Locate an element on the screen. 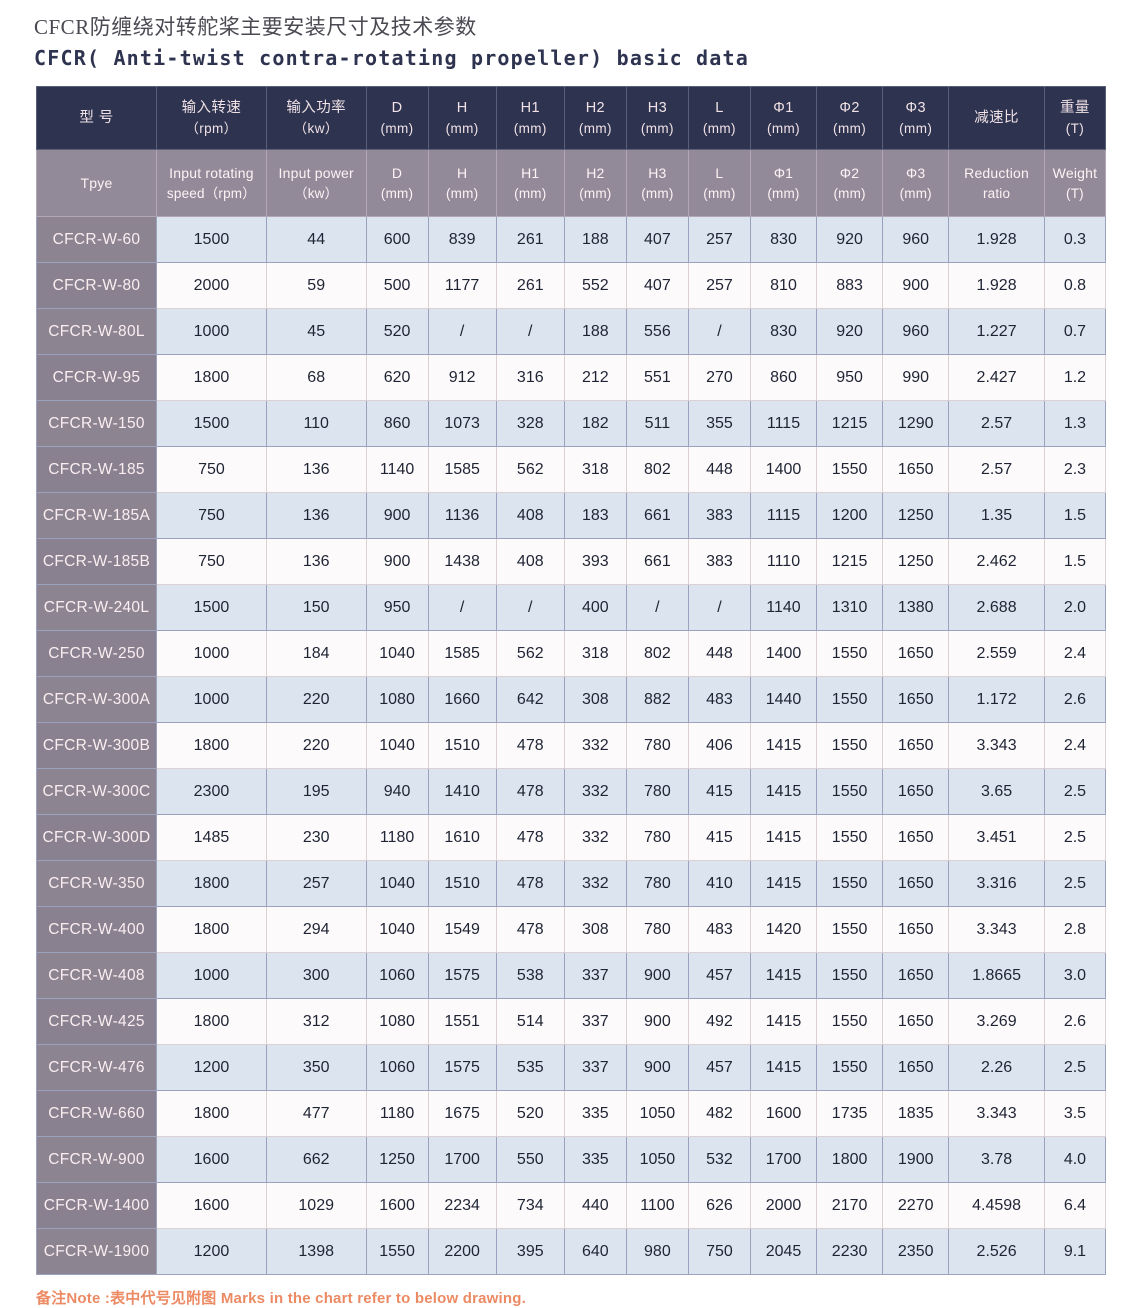  cell-value: 535 is located at coordinates (530, 1068).